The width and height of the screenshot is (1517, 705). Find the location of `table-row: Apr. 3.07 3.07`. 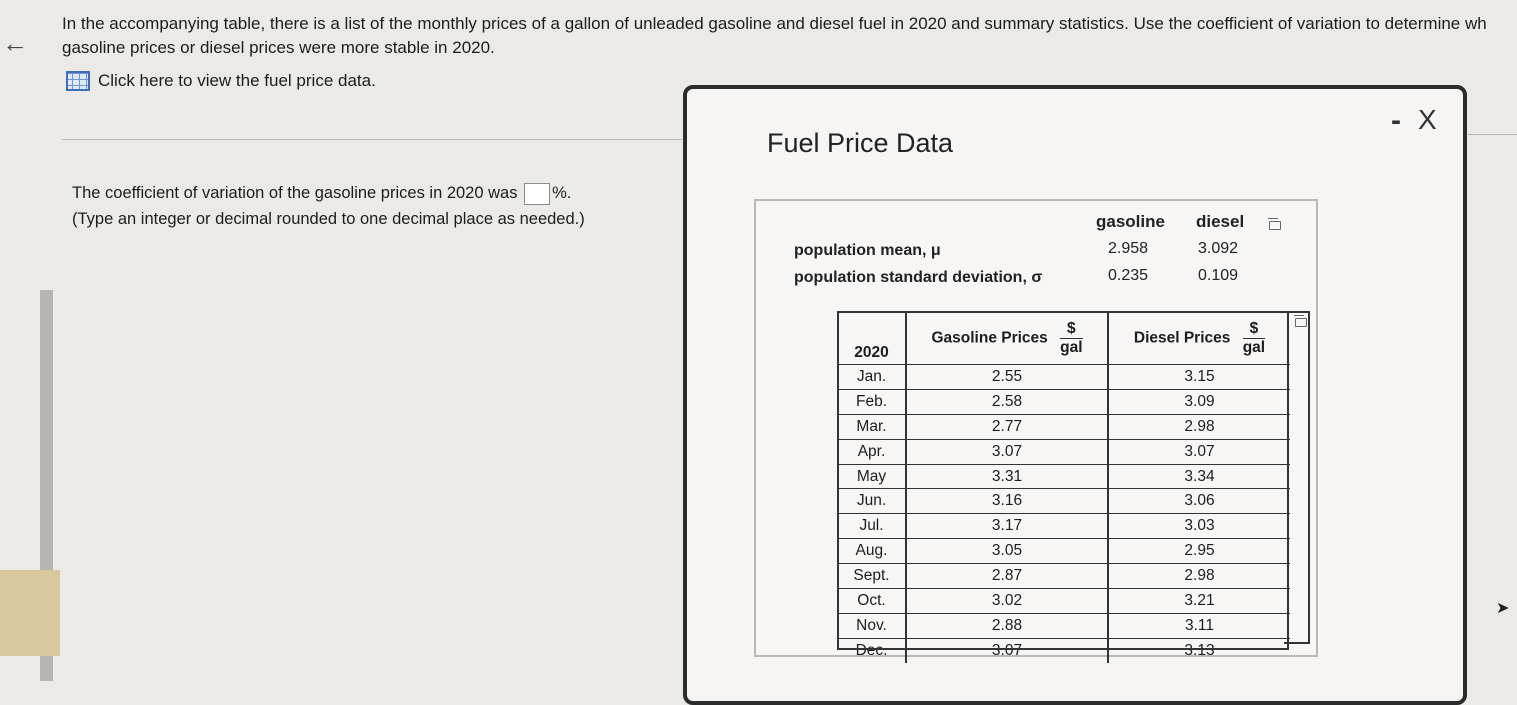

table-row: Apr. 3.07 3.07 is located at coordinates (1064, 451).